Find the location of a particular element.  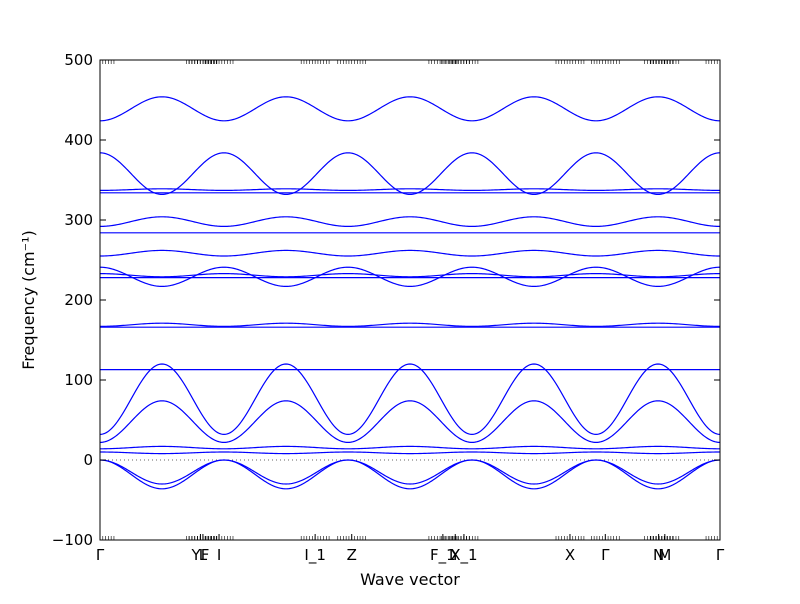

y-tick-label: −100 is located at coordinates (72, 540).